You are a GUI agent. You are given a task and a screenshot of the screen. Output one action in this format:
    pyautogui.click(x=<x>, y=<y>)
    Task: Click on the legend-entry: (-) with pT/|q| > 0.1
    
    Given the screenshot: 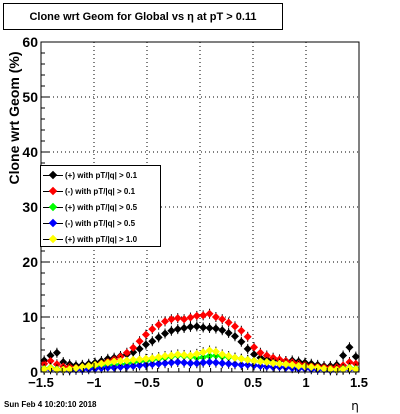 What is the action you would take?
    pyautogui.click(x=101, y=191)
    